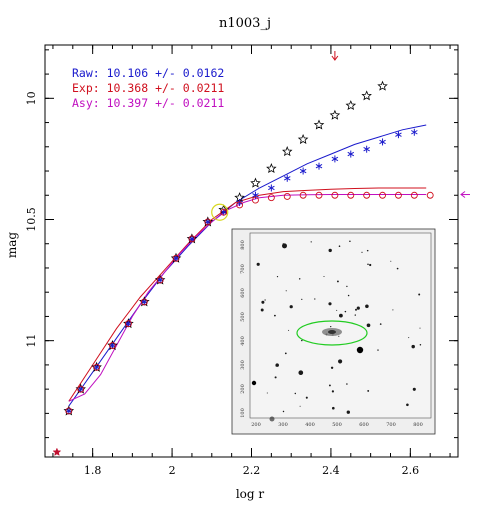 The width and height of the screenshot is (492, 510). I want to click on y-axis-label: mag, so click(12, 245).